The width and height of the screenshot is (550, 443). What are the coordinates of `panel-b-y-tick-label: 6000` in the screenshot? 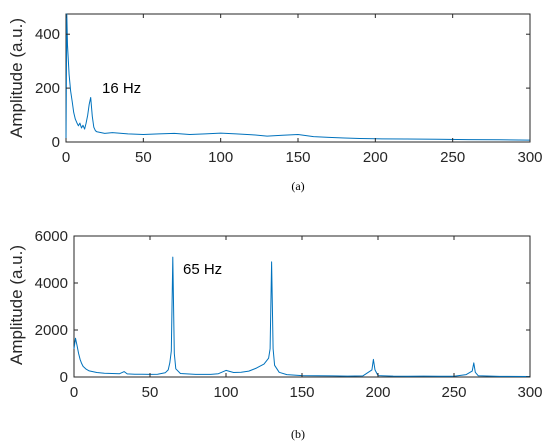 It's located at (51, 236).